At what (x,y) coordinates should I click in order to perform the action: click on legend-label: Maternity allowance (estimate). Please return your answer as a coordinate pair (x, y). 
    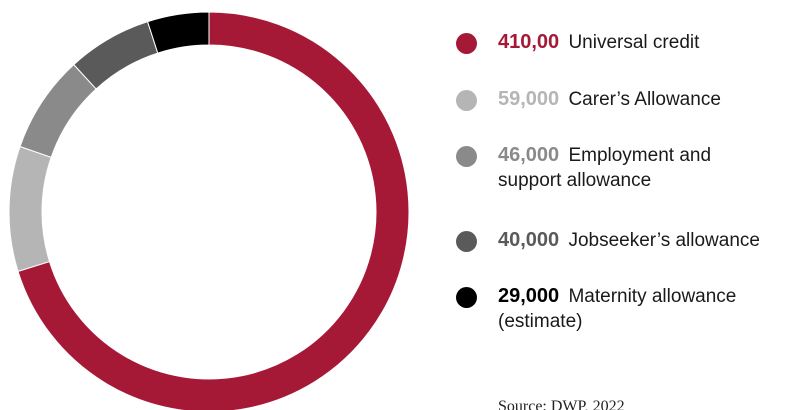
    Looking at the image, I should click on (617, 309).